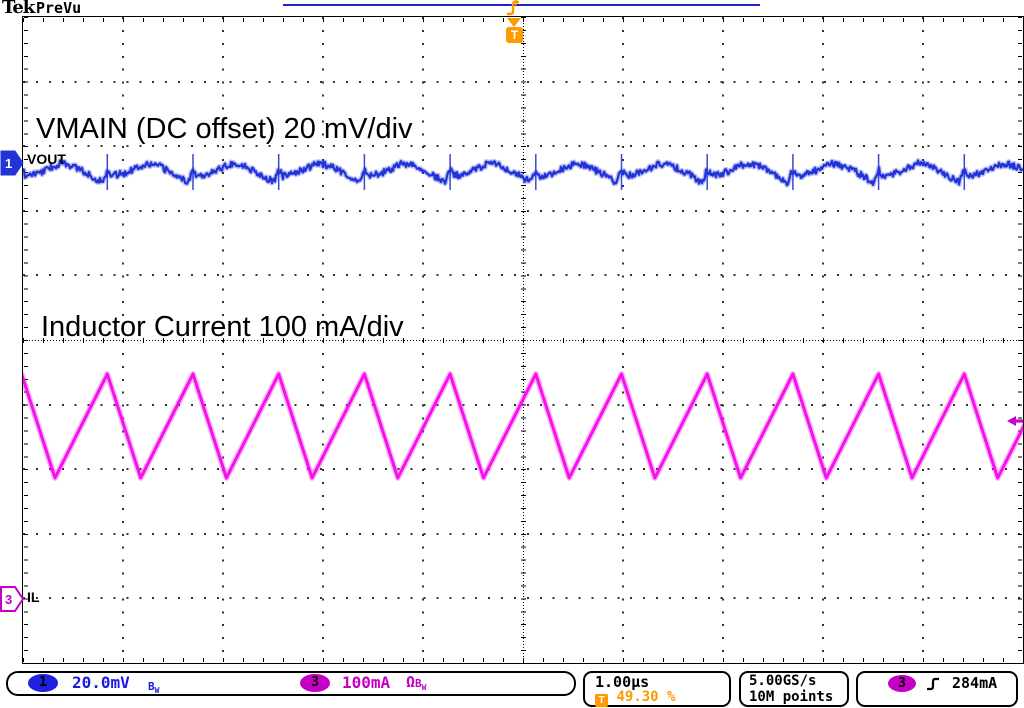  What do you see at coordinates (46, 159) in the screenshot?
I see `ch1-ref-label: VOUT` at bounding box center [46, 159].